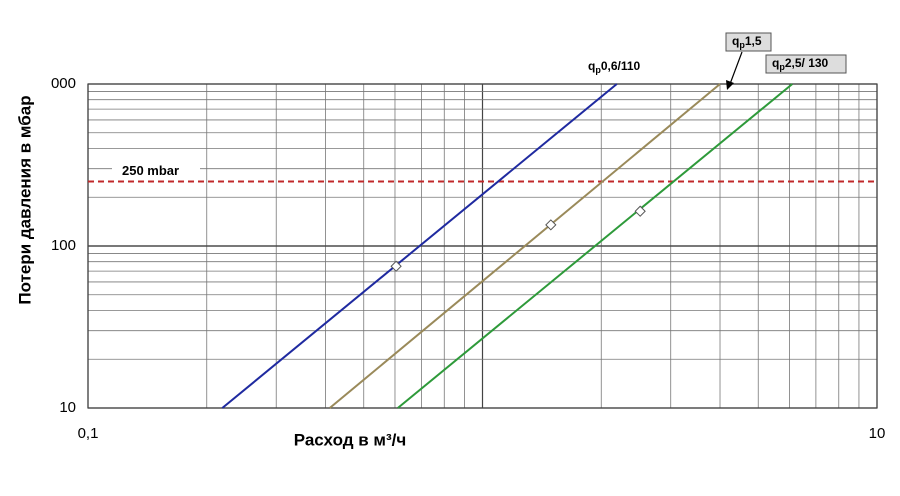 Image resolution: width=900 pixels, height=496 pixels. I want to click on reference-label: 250 mbar, so click(150, 170).